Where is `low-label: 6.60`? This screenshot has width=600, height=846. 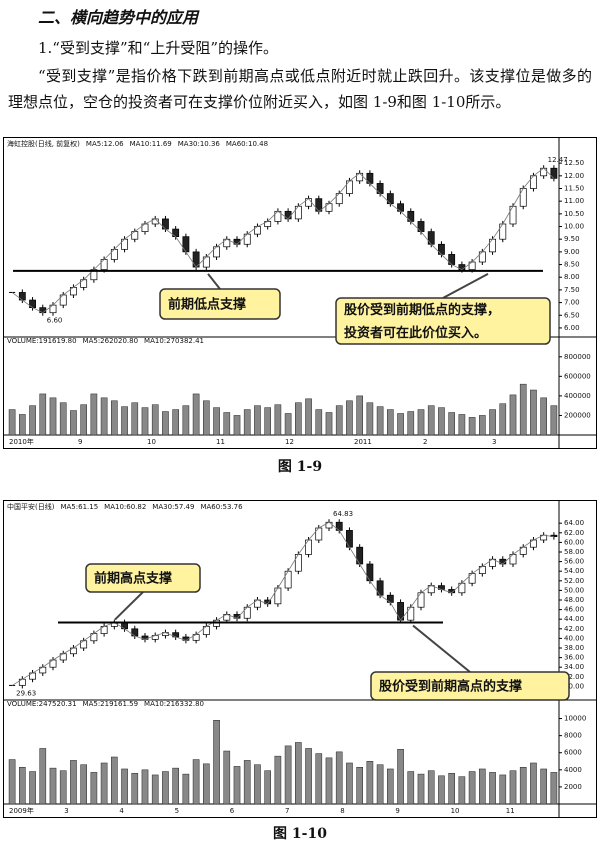
low-label: 6.60 is located at coordinates (55, 321).